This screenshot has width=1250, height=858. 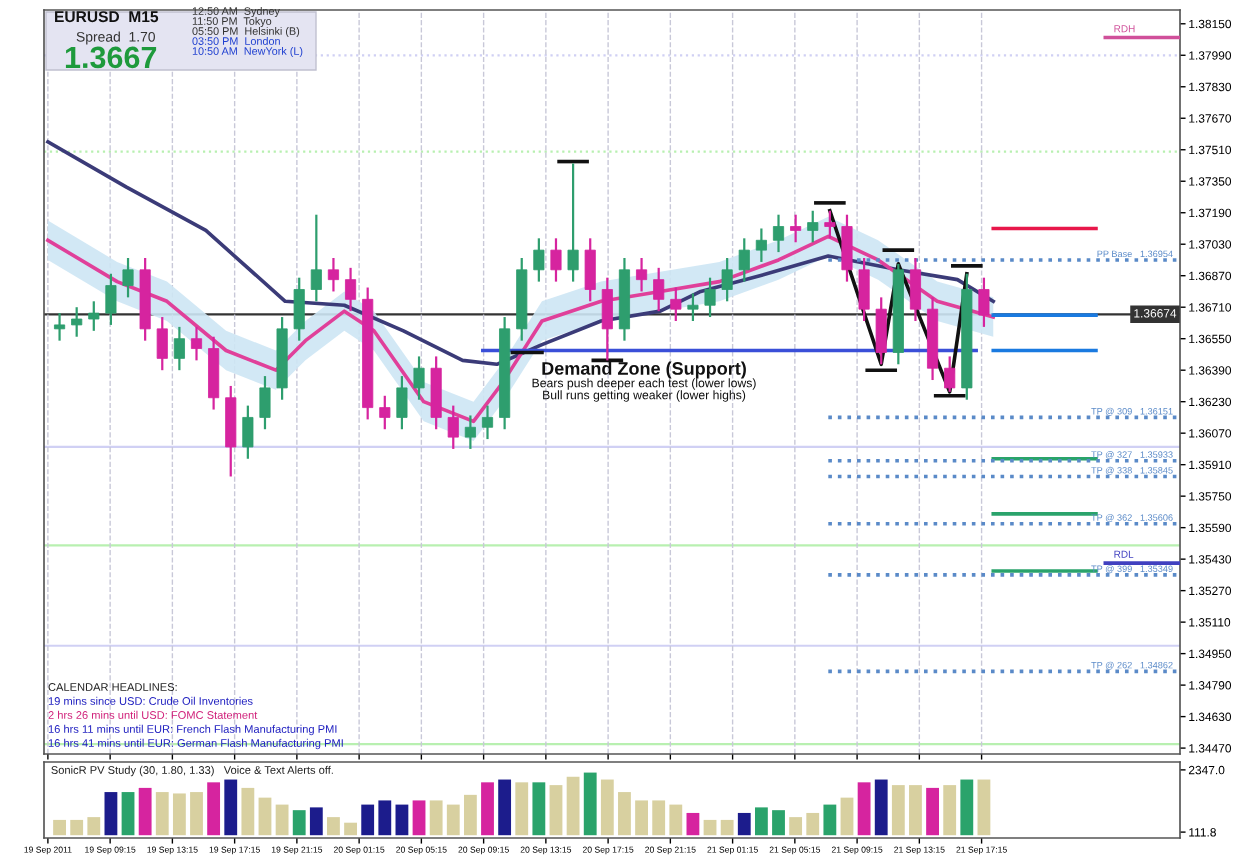 I want to click on line-series, so click(x=898, y=301).